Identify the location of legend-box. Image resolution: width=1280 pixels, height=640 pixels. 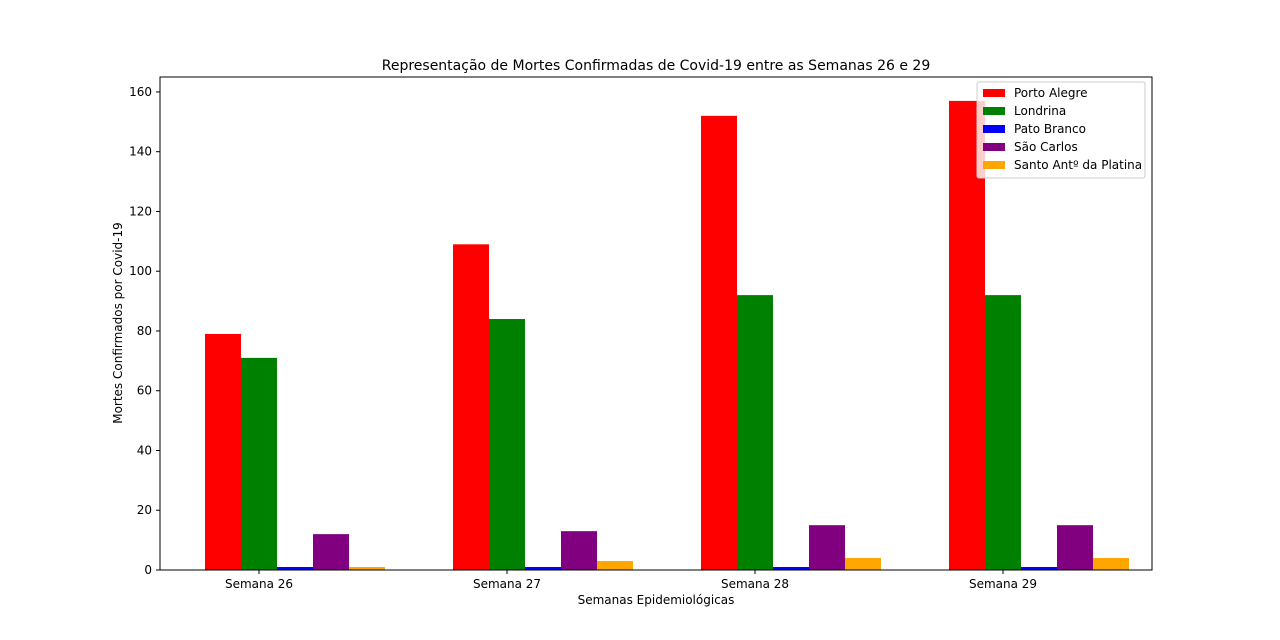
(1061, 130).